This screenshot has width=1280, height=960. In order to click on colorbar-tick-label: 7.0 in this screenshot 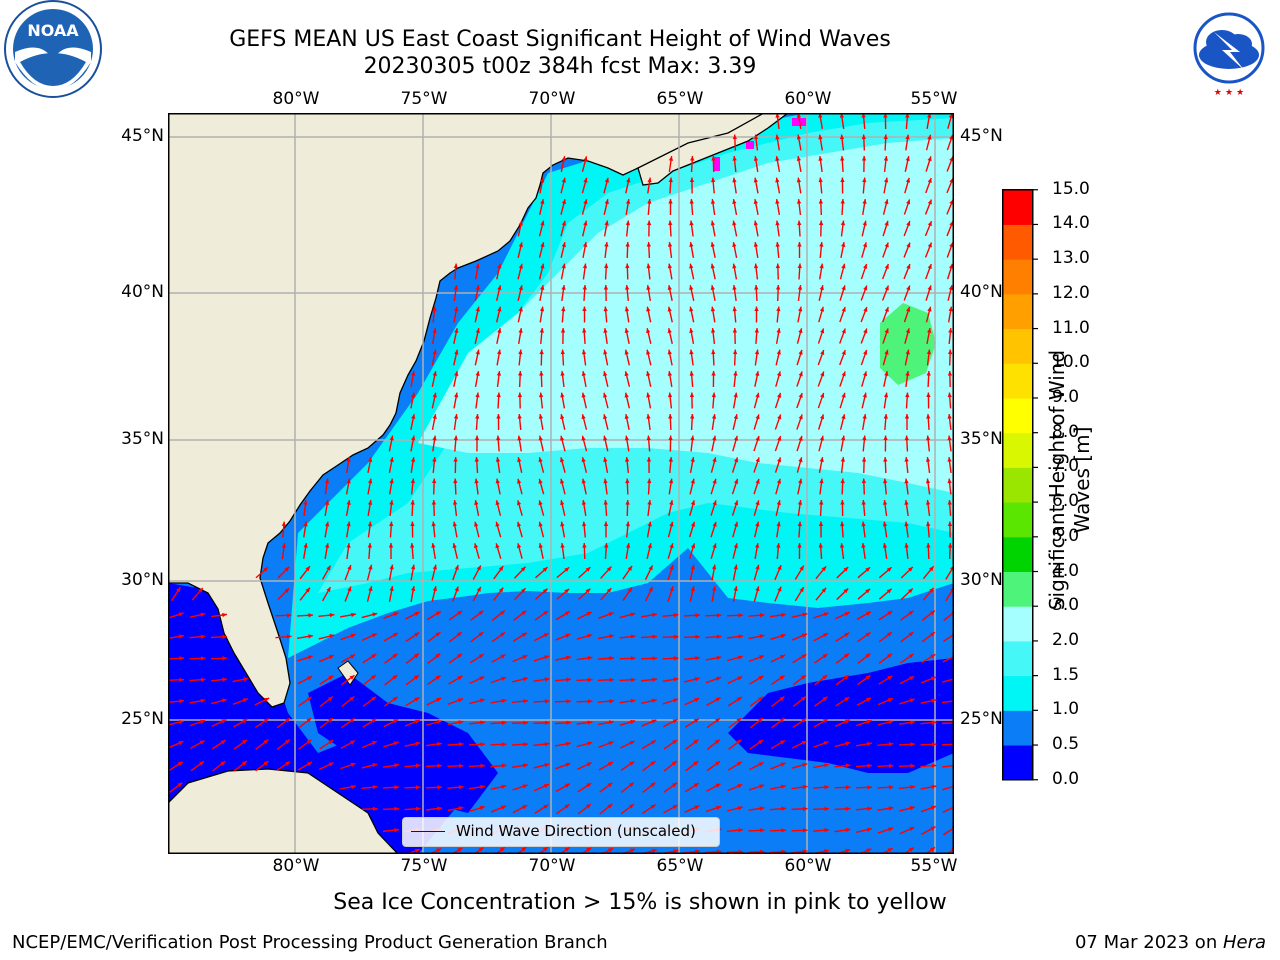, I will do `click(1066, 466)`.